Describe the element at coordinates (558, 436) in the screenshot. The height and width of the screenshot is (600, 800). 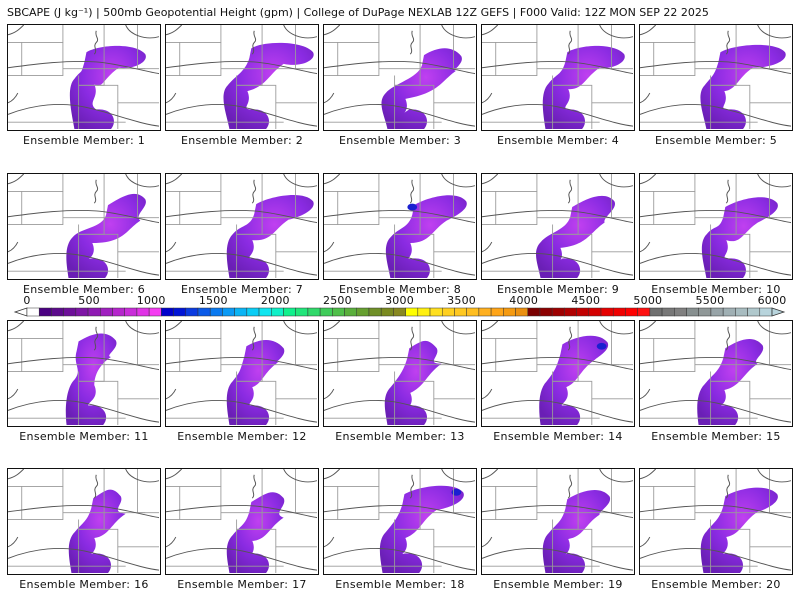
I see `ensemble-member-label: Ensemble Member: 14` at that location.